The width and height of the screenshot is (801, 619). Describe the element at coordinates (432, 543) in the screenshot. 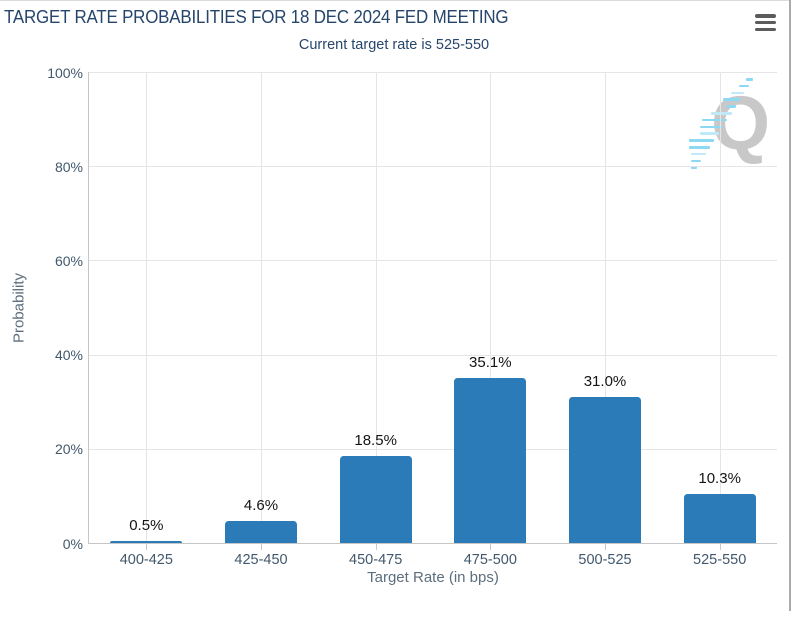

I see `x-axis-line` at that location.